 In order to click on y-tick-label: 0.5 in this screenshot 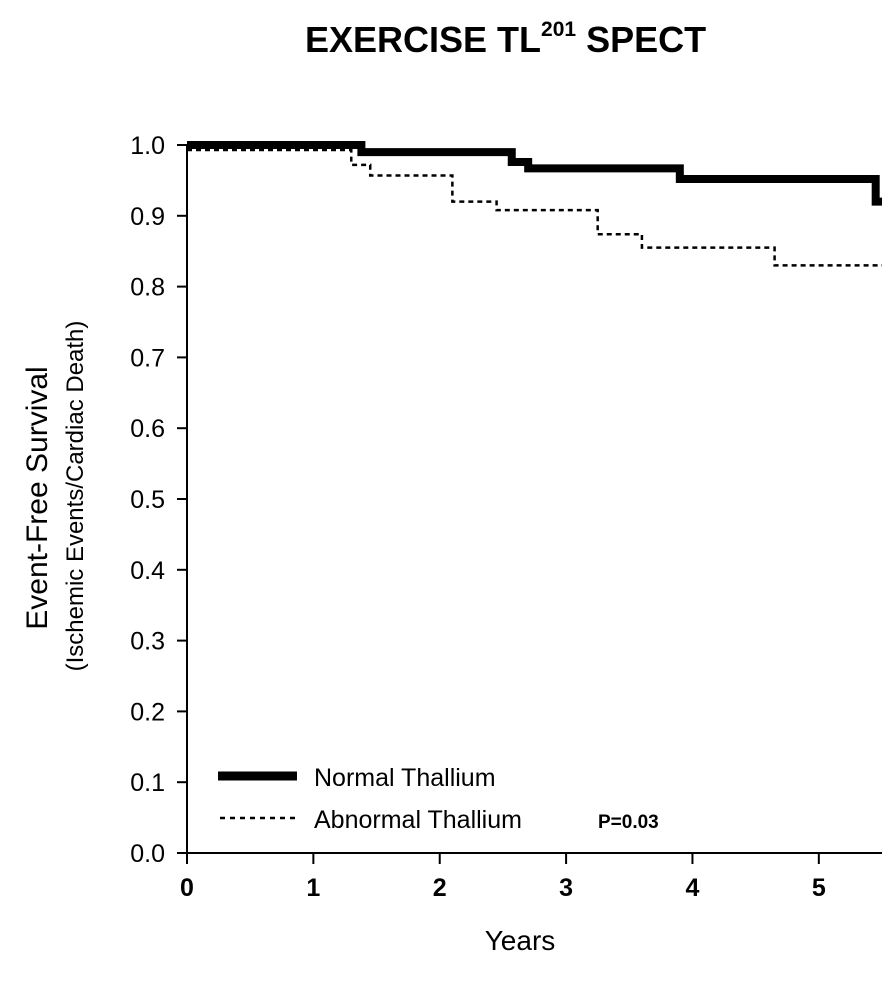, I will do `click(147, 500)`.